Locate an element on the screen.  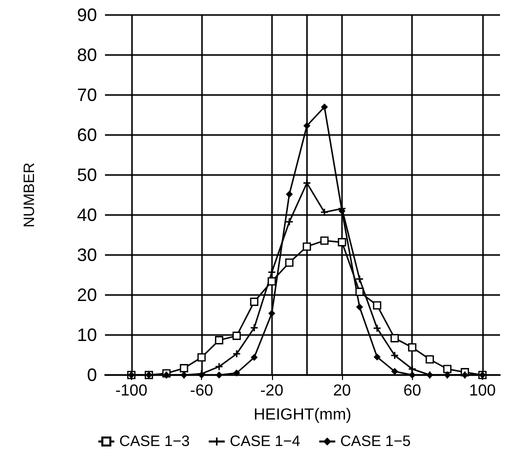
legend-label: CASE 1−5 is located at coordinates (375, 441).